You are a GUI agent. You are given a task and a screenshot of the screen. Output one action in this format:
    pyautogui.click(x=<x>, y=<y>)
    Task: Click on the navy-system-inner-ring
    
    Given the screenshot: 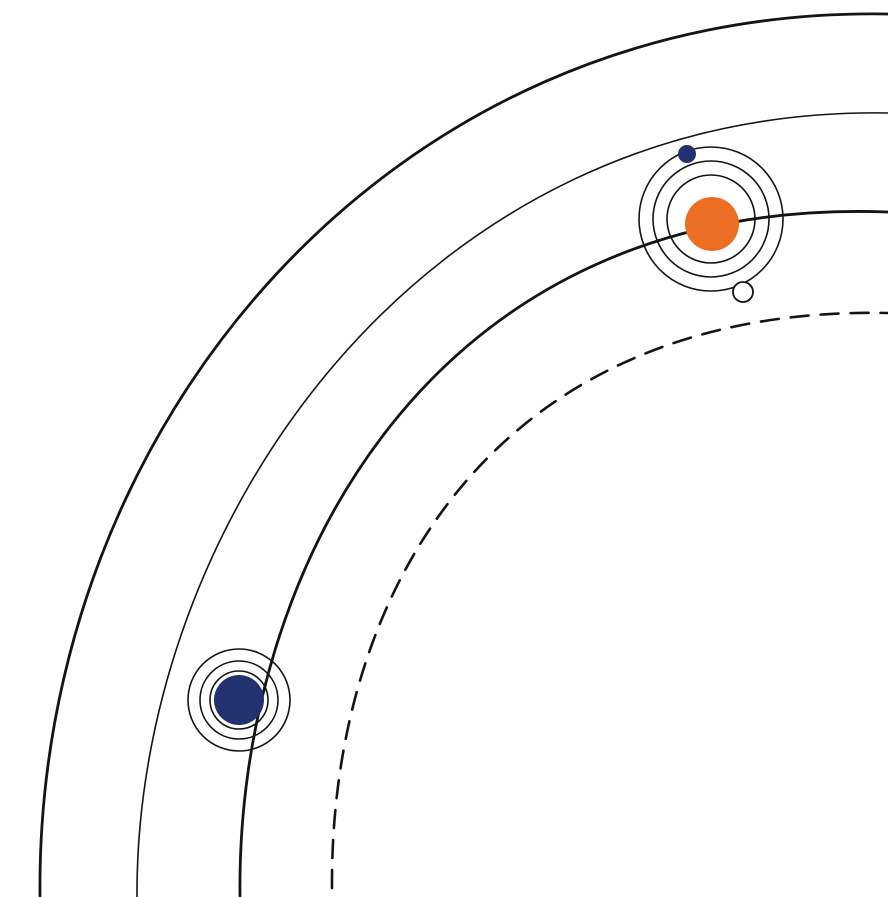 What is the action you would take?
    pyautogui.click(x=239, y=700)
    